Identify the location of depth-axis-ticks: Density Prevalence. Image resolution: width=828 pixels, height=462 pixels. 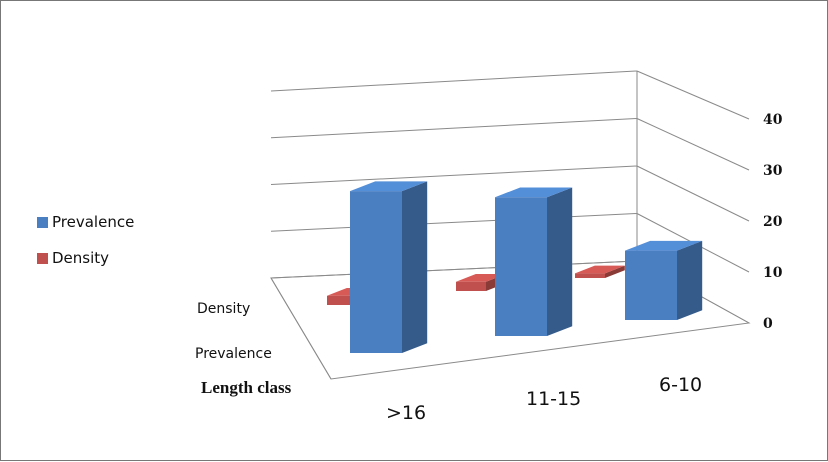
(233, 331).